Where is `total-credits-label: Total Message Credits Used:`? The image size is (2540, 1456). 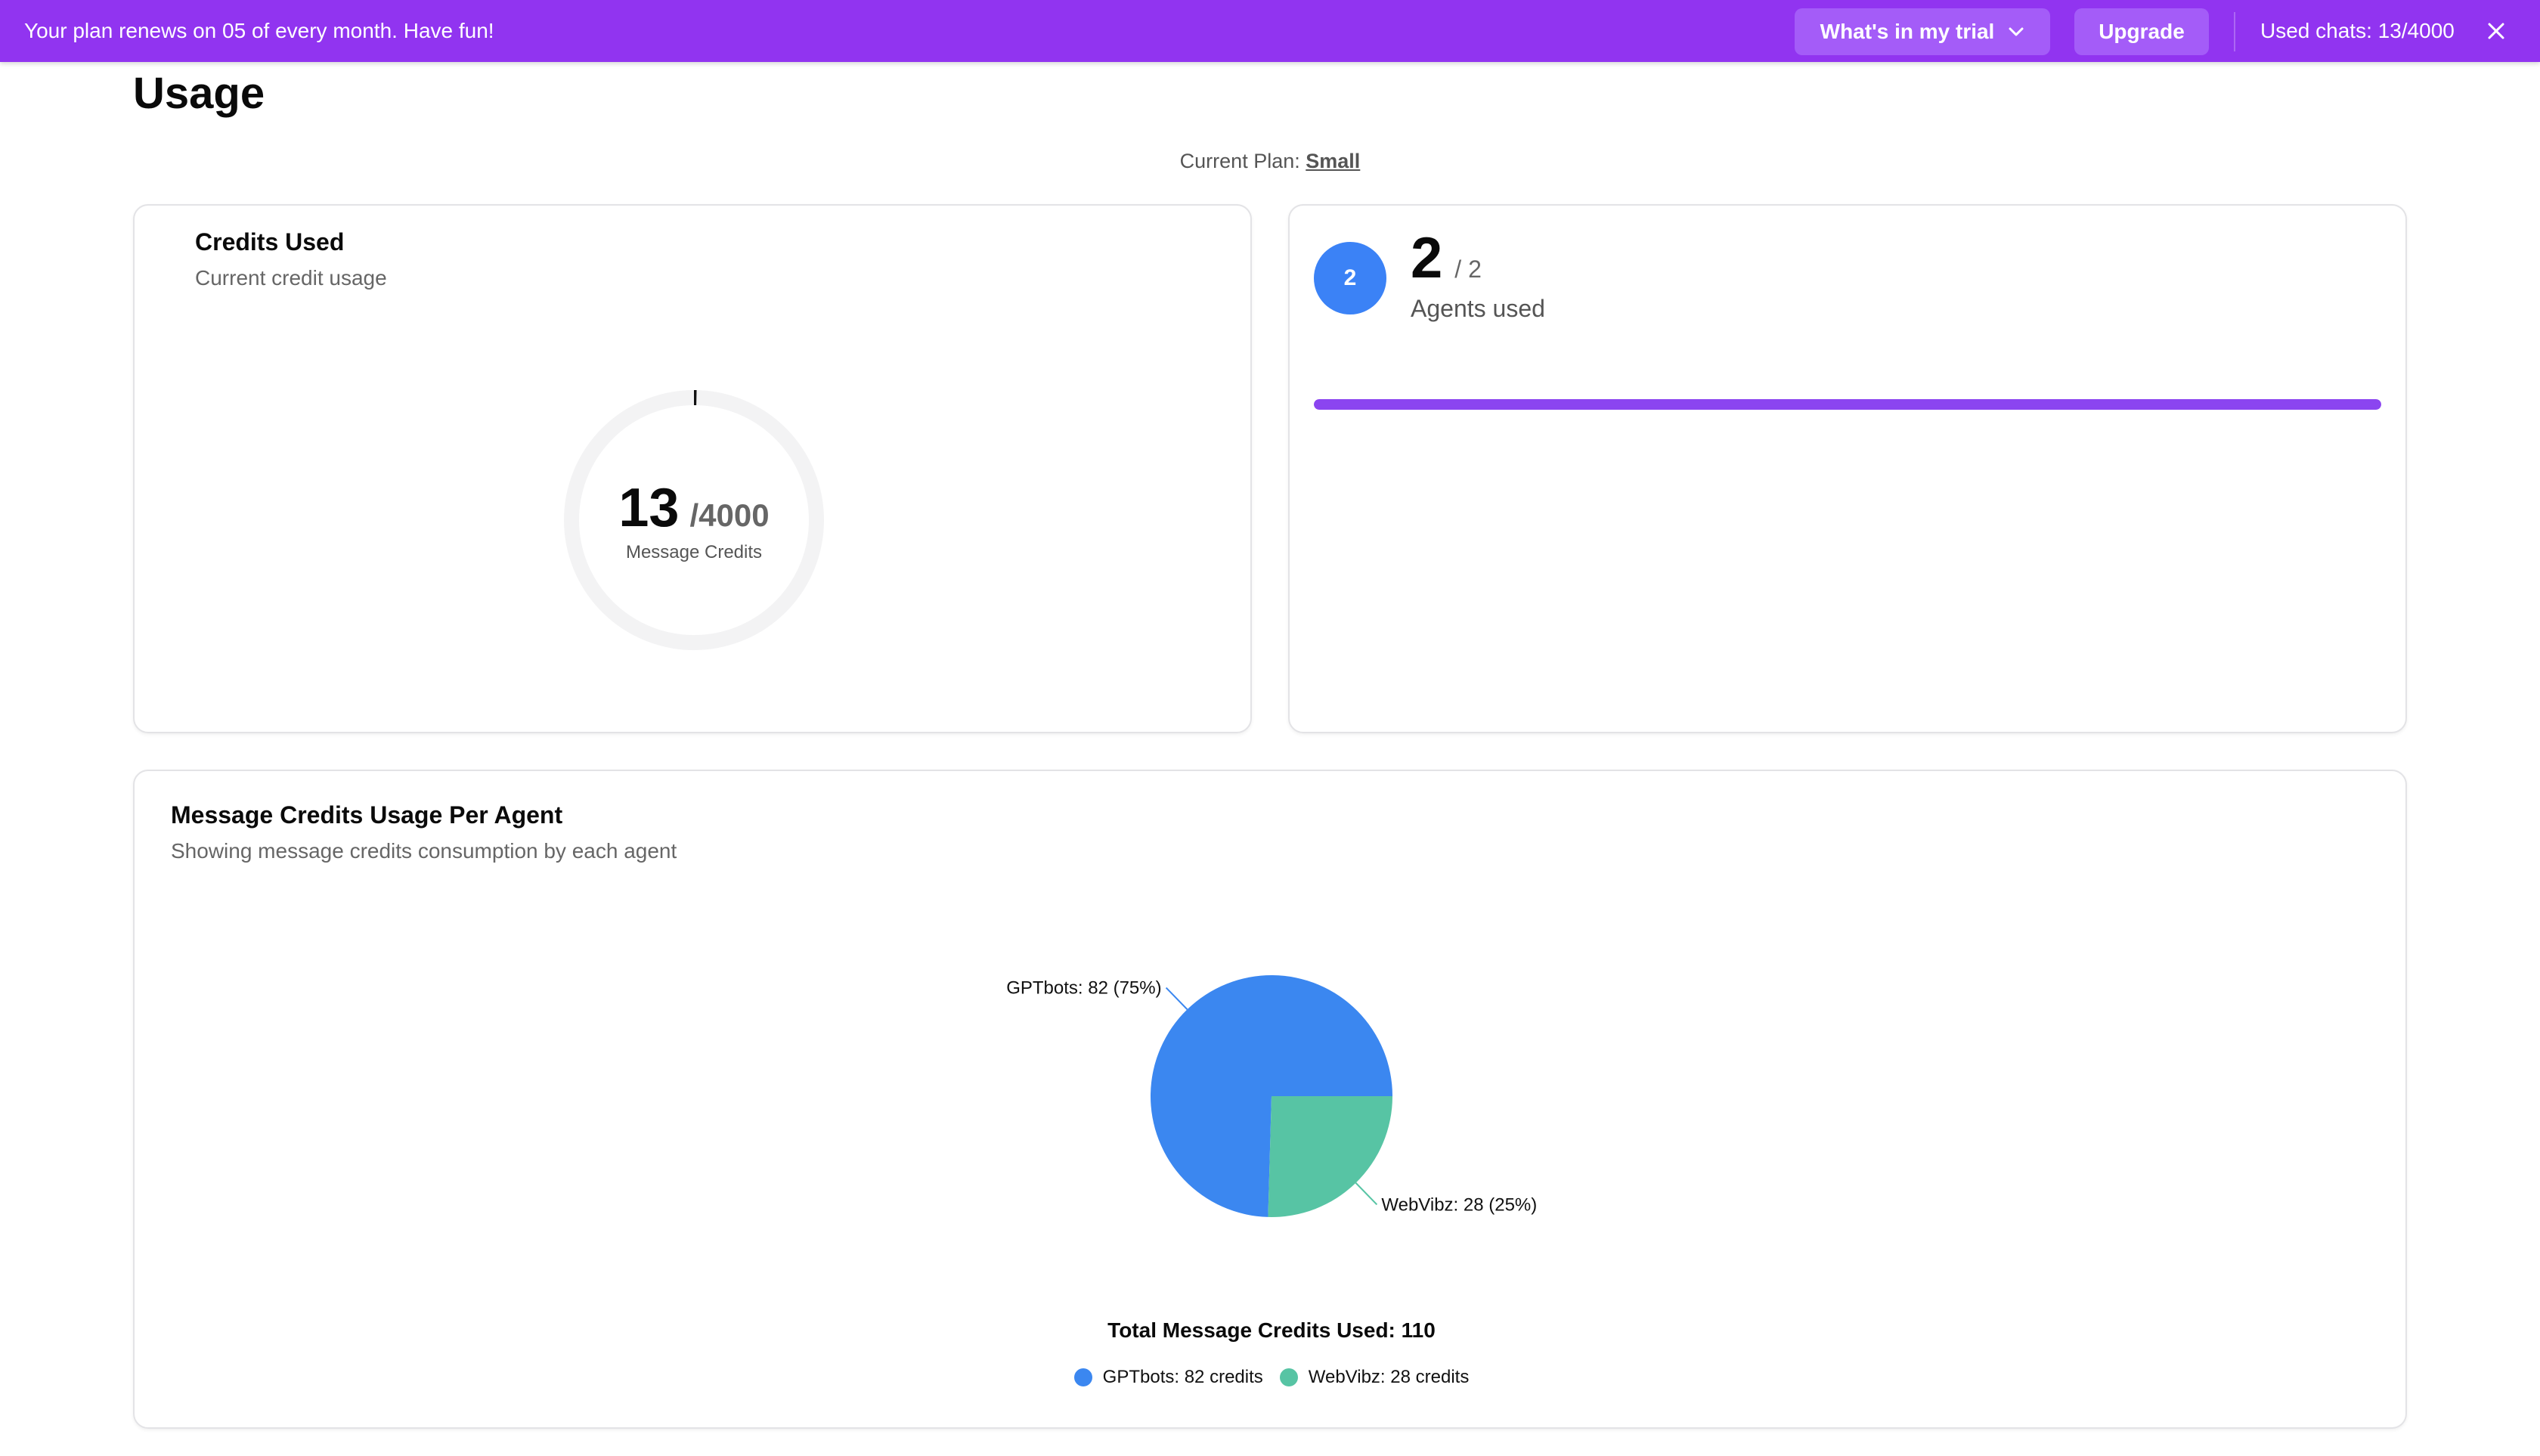 total-credits-label: Total Message Credits Used: is located at coordinates (1251, 1330).